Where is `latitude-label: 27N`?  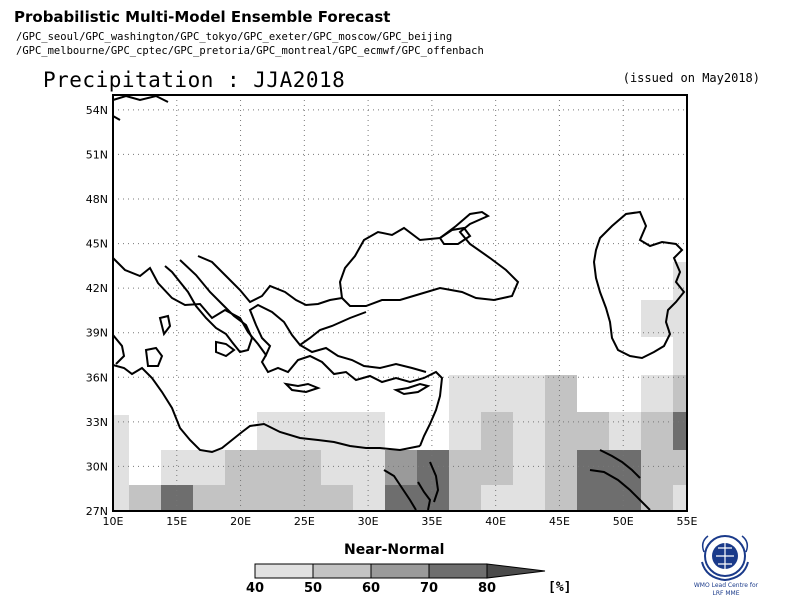
latitude-label: 27N is located at coordinates (97, 511).